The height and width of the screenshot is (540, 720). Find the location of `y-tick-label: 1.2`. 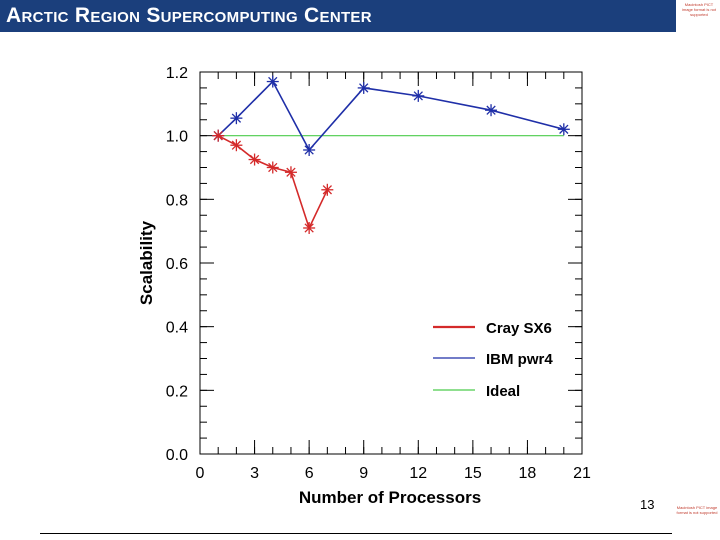

y-tick-label: 1.2 is located at coordinates (177, 73).